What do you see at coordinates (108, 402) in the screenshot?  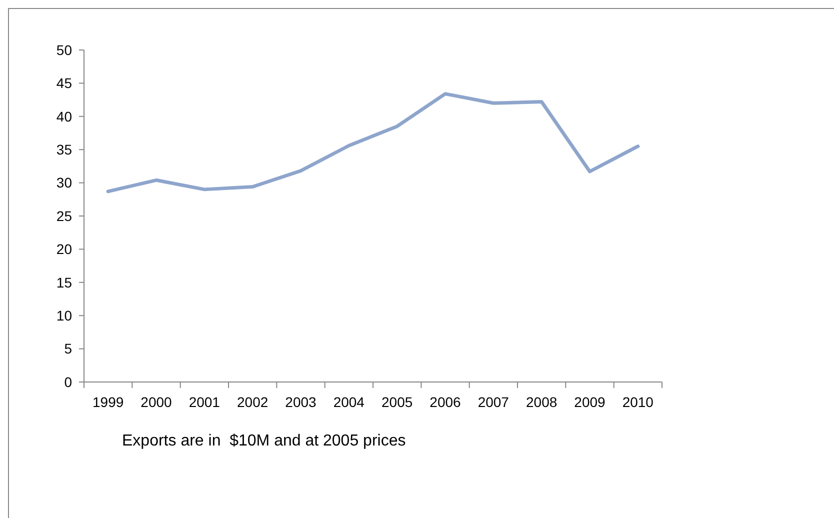 I see `x-tick-label: 1999` at bounding box center [108, 402].